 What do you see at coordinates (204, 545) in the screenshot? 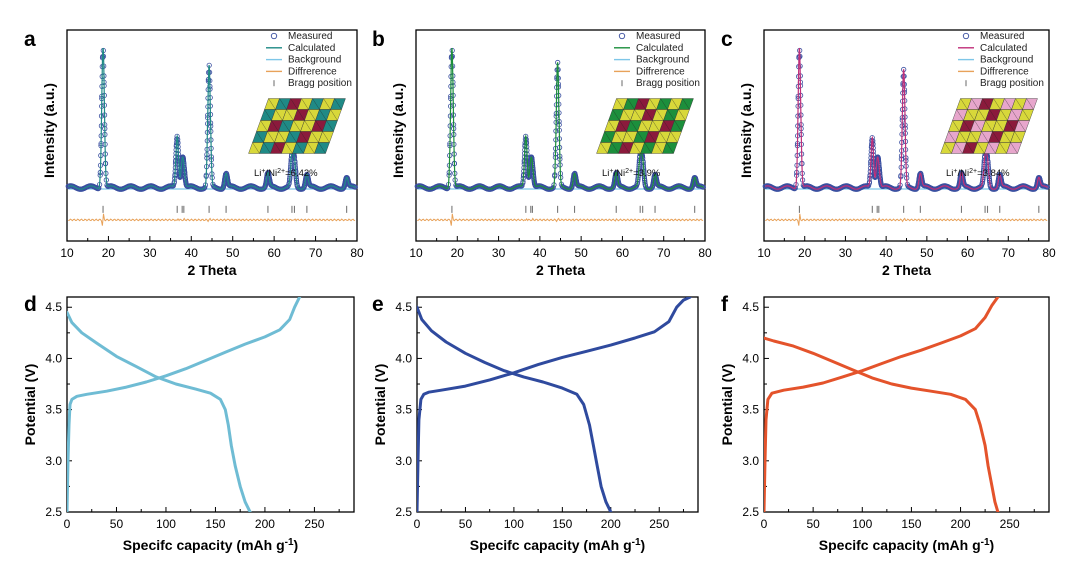
I see `x-axis-label-text: Specifc capacity (mAh g` at bounding box center [204, 545].